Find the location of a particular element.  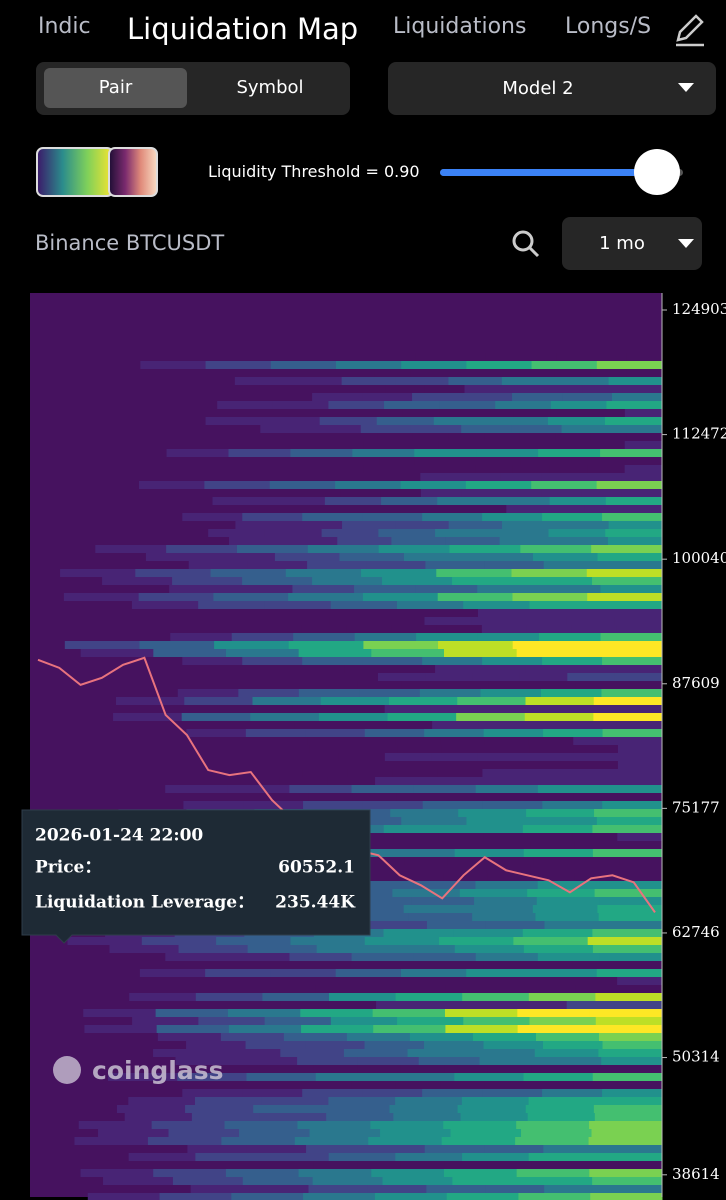

toggle-option: Pair is located at coordinates (115, 88).